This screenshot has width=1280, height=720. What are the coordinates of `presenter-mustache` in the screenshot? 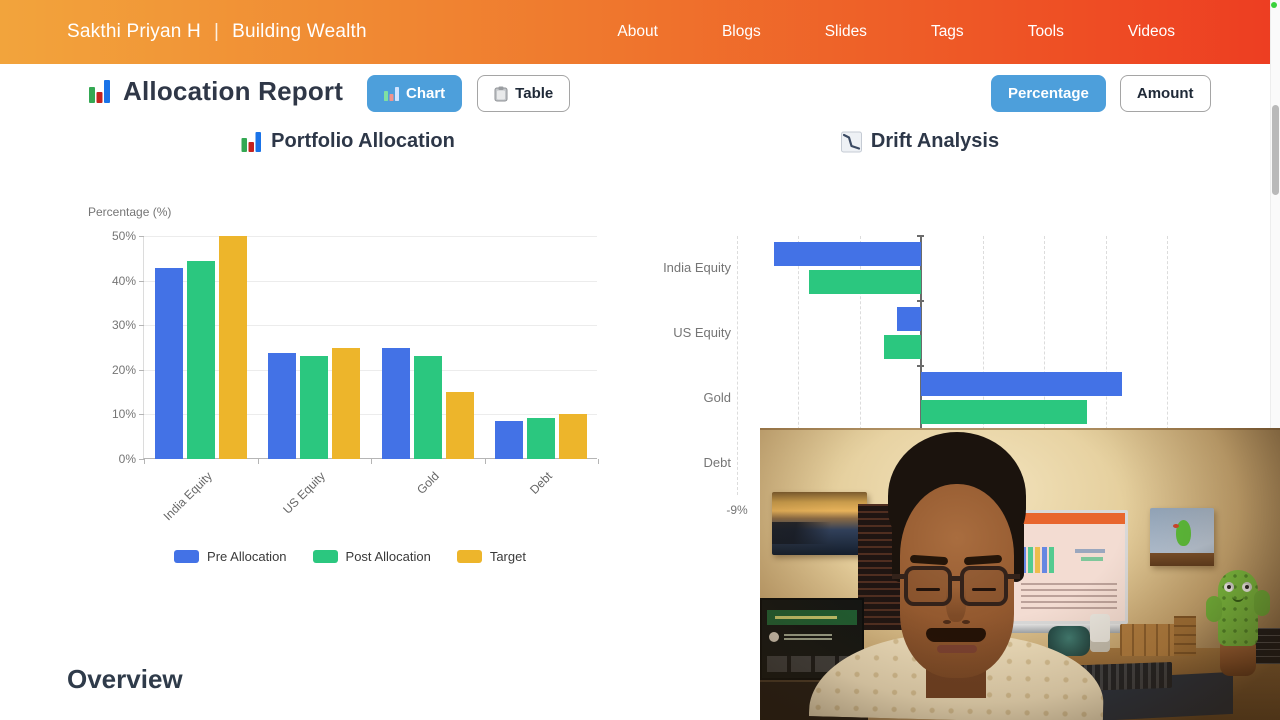 It's located at (956, 635).